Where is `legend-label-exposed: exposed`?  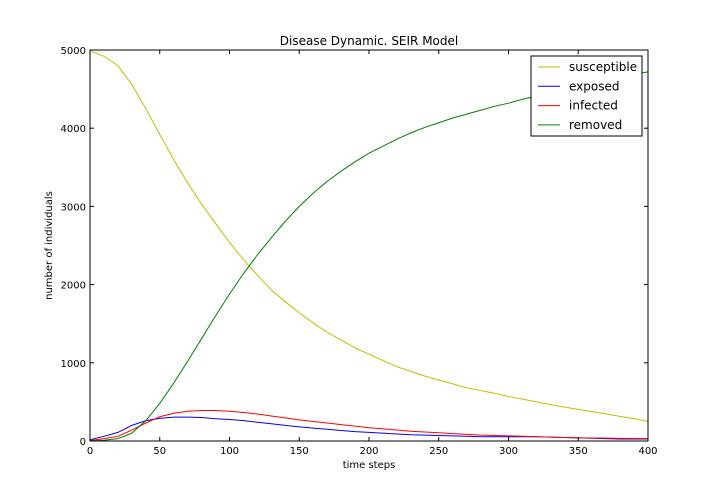
legend-label-exposed: exposed is located at coordinates (594, 86).